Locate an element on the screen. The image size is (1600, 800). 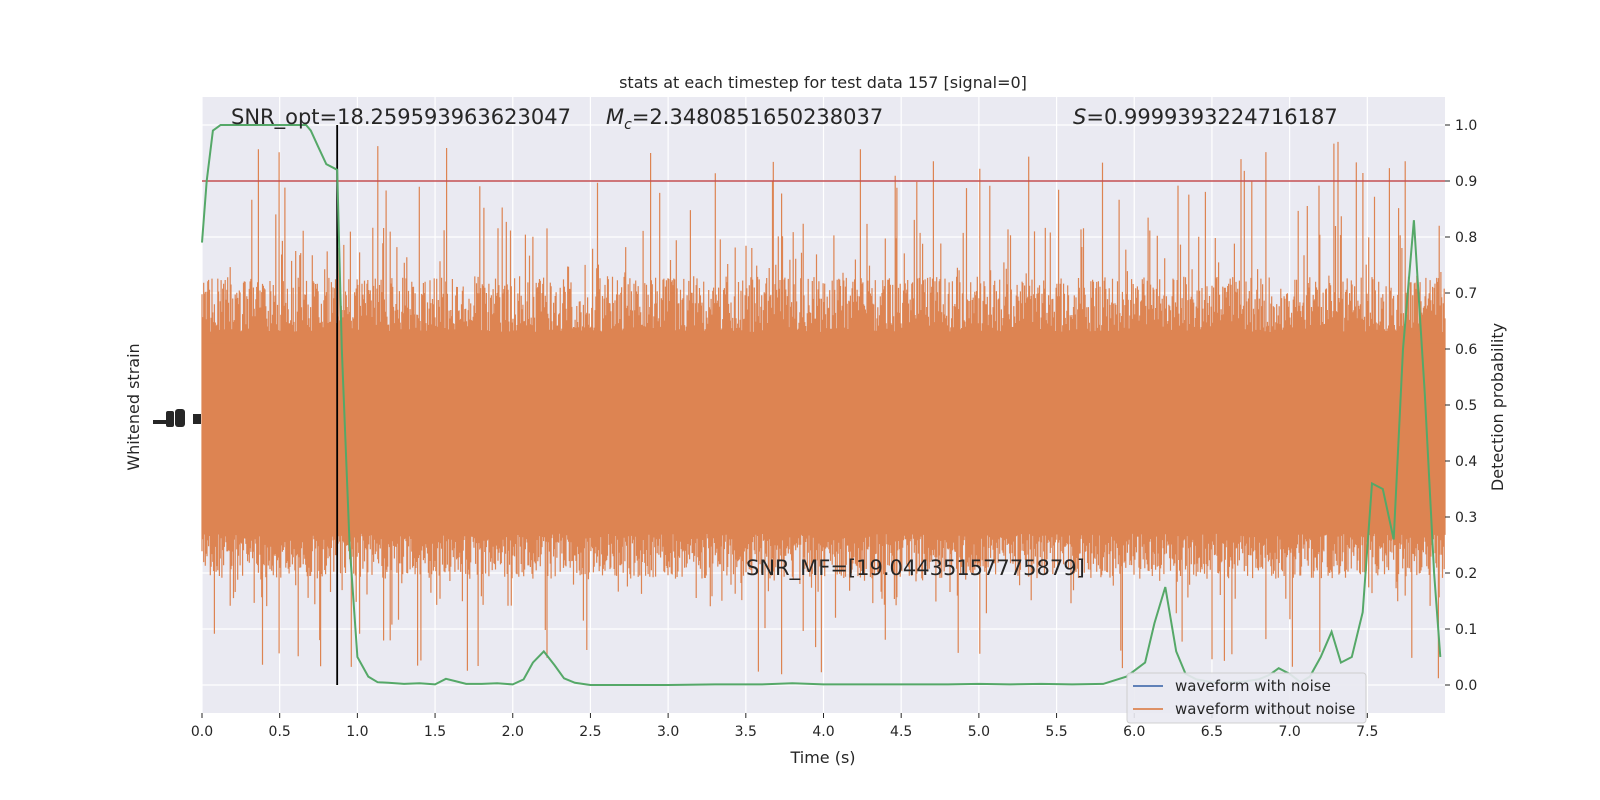
right-tick-label-4: 0.4 is located at coordinates (1466, 462).